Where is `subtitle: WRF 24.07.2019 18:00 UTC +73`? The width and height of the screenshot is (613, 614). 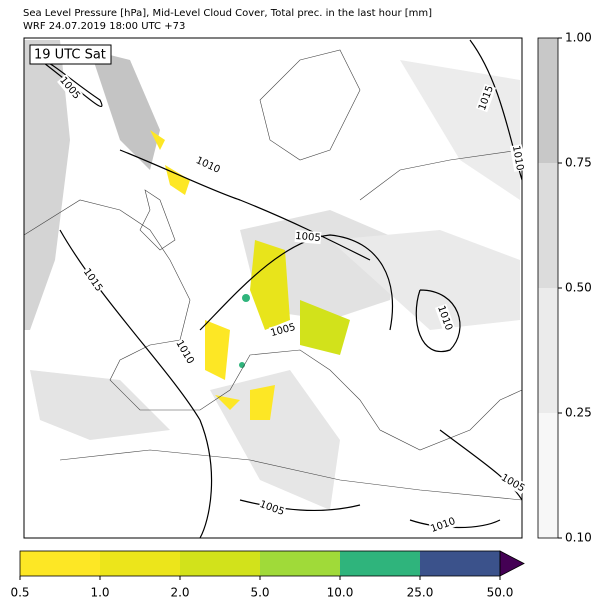 subtitle: WRF 24.07.2019 18:00 UTC +73 is located at coordinates (104, 26).